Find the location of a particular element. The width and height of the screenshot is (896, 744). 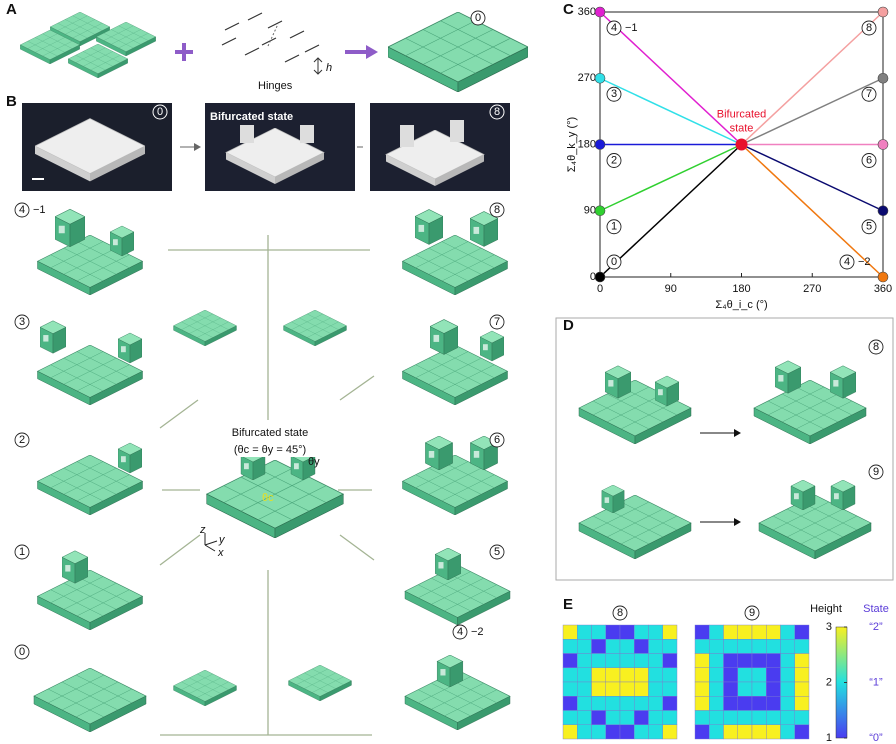

state-label: 8 is located at coordinates (497, 210).